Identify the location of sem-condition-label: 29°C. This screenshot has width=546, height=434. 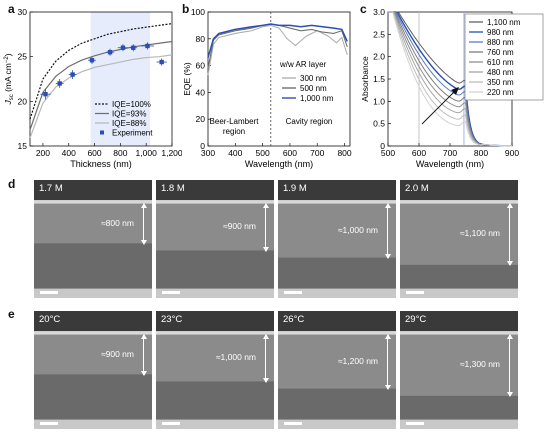
(416, 319).